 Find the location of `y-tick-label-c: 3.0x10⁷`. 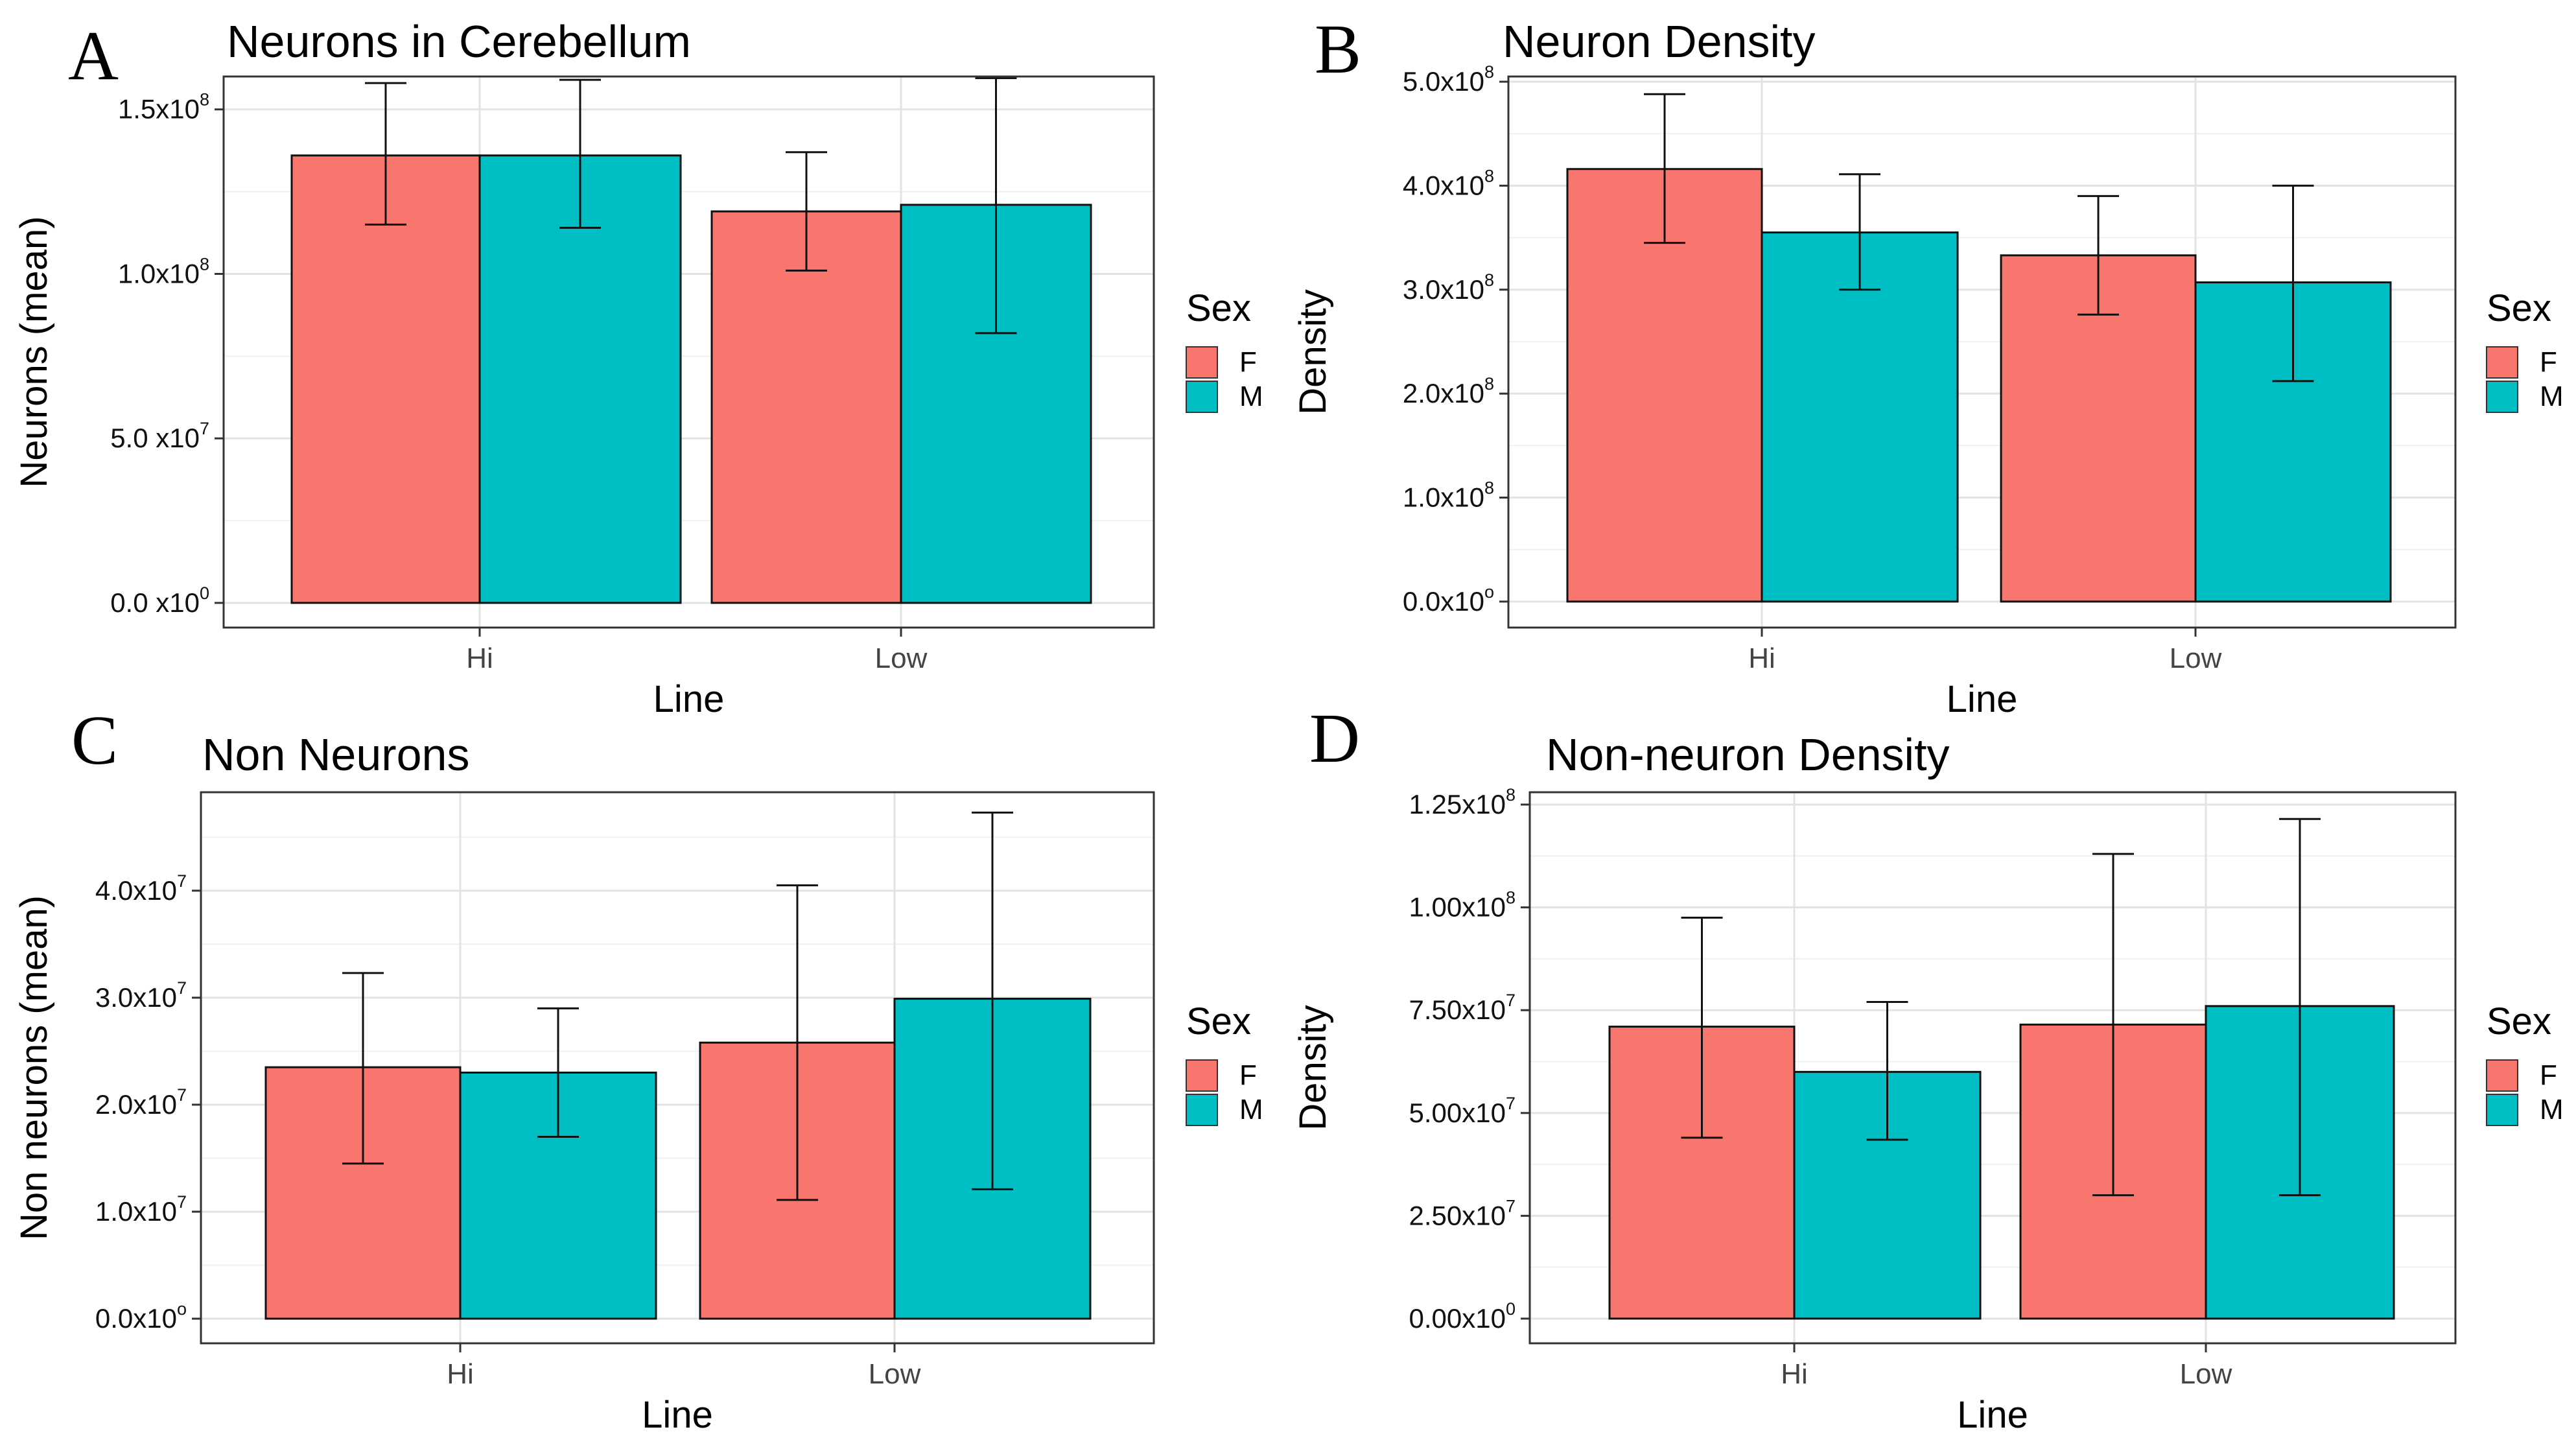

y-tick-label-c: 3.0x10⁷ is located at coordinates (141, 995).